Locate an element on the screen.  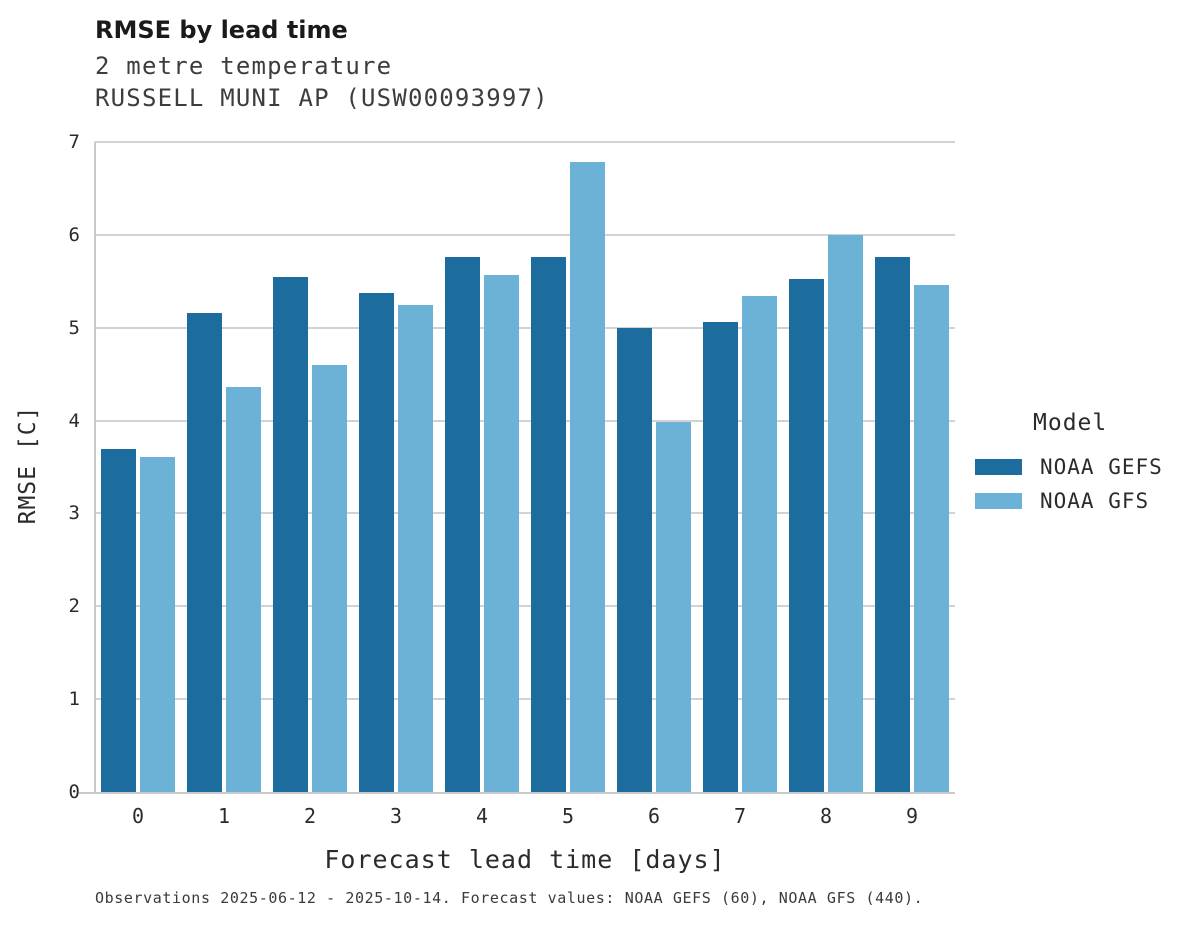
chart-subtitle-variable: 2 metre temperature is located at coordinates (244, 66).